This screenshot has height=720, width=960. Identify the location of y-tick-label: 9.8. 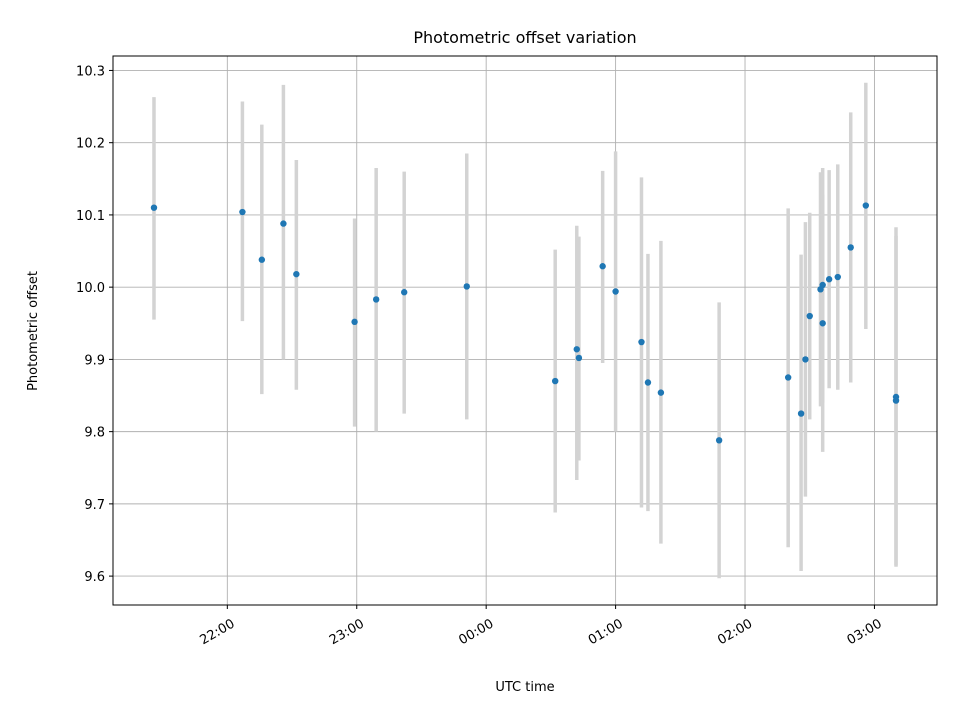
(94, 433).